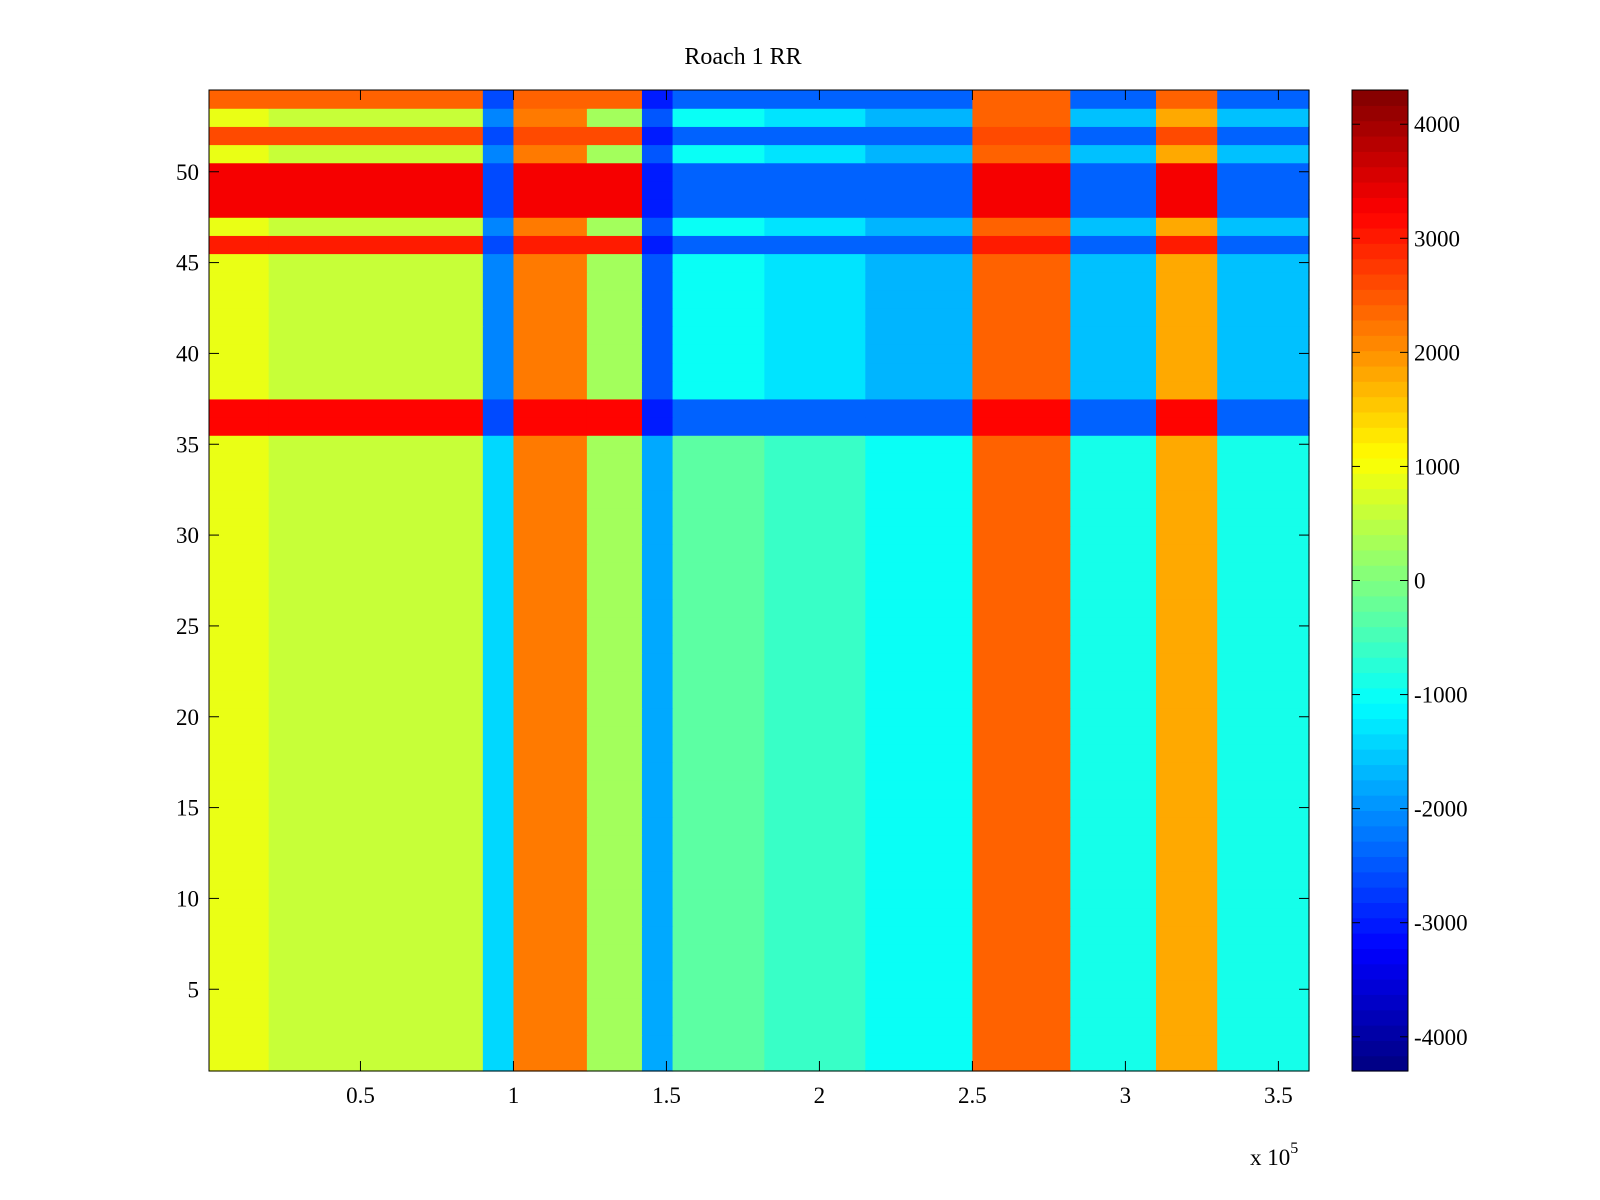  What do you see at coordinates (187, 898) in the screenshot?
I see `y-tick-label: 10` at bounding box center [187, 898].